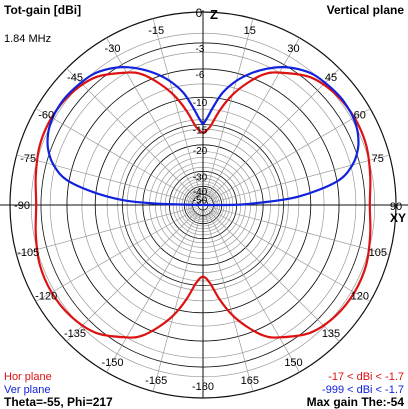 Image resolution: width=408 pixels, height=409 pixels. What do you see at coordinates (293, 363) in the screenshot?
I see `angle-tick-label: 150` at bounding box center [293, 363].